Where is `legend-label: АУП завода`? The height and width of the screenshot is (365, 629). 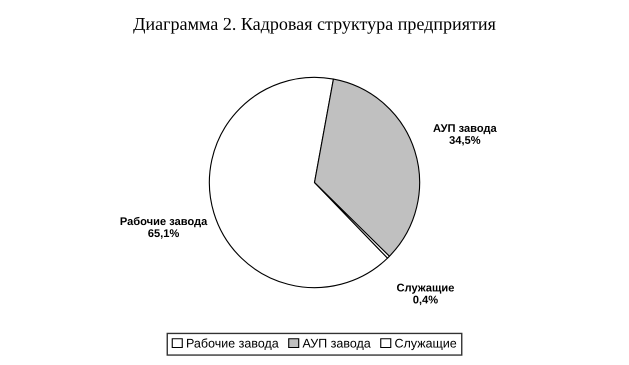 legend-label: АУП завода is located at coordinates (336, 344).